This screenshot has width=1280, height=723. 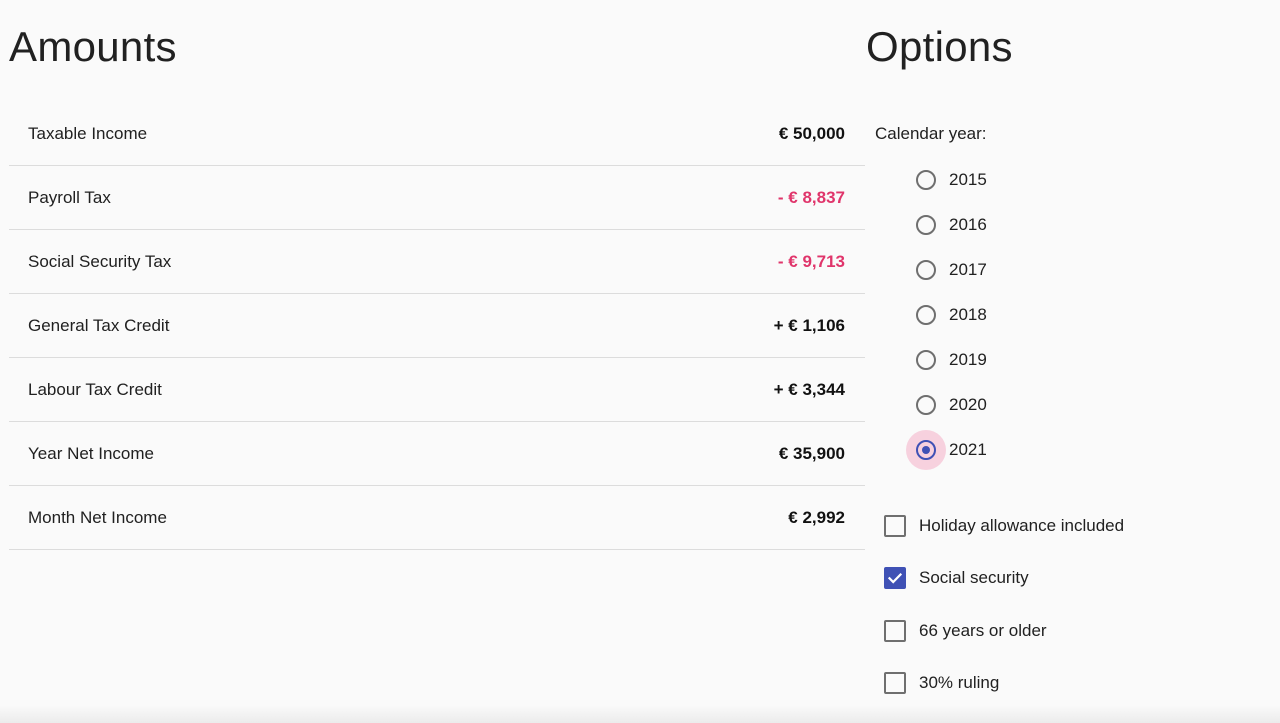 What do you see at coordinates (968, 404) in the screenshot?
I see `radio-label: 2020` at bounding box center [968, 404].